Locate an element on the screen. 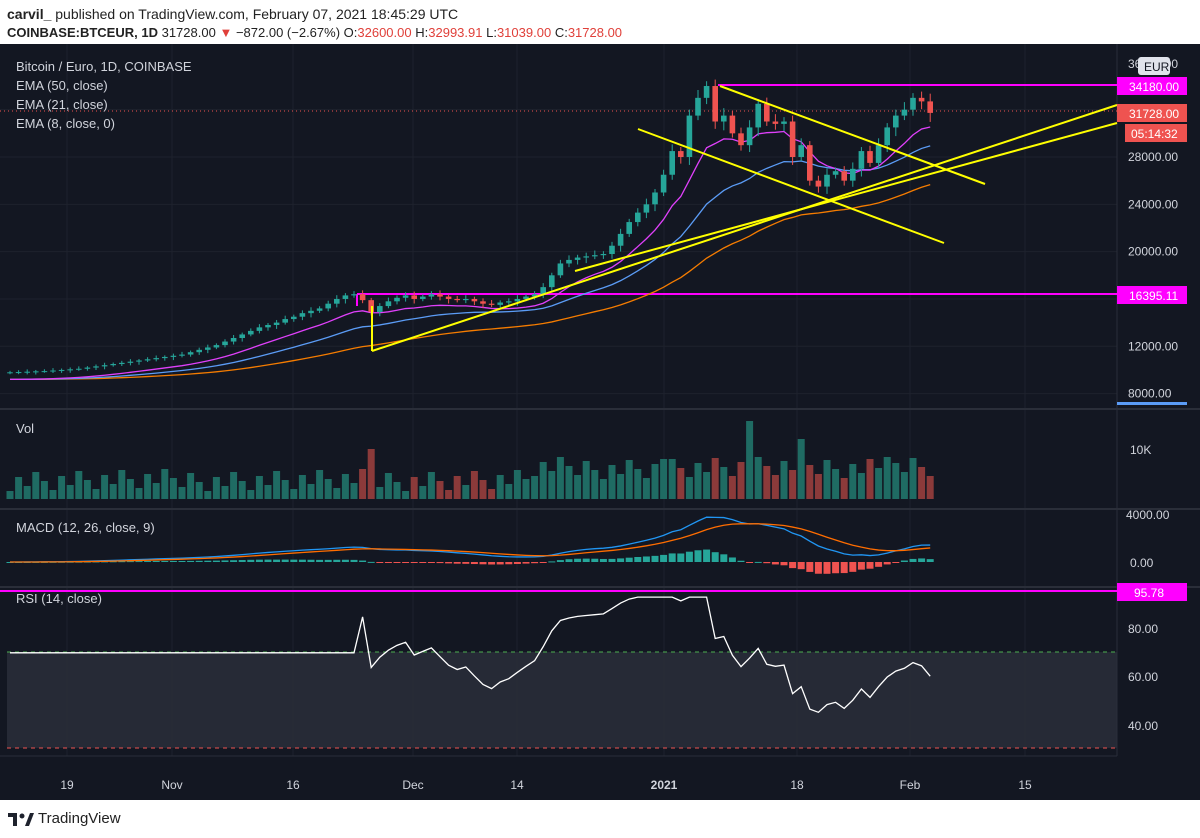  trendline-descending-upper is located at coordinates (852, 135).